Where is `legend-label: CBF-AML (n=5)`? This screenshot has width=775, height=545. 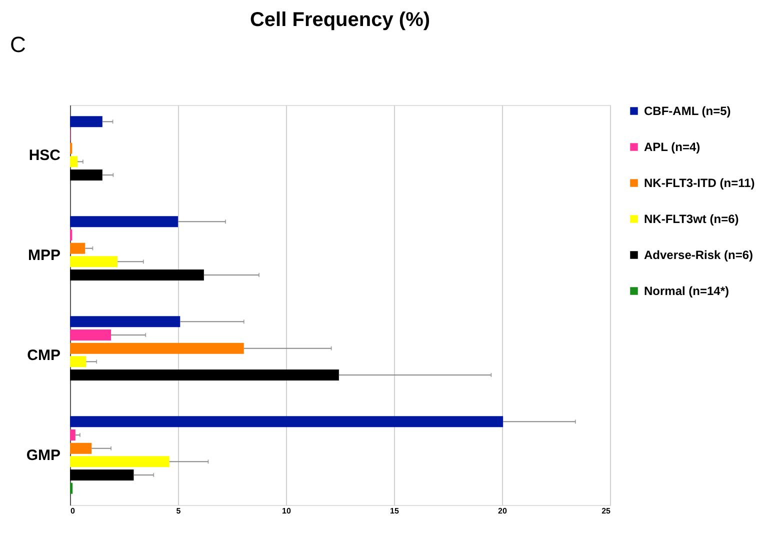 legend-label: CBF-AML (n=5) is located at coordinates (687, 111).